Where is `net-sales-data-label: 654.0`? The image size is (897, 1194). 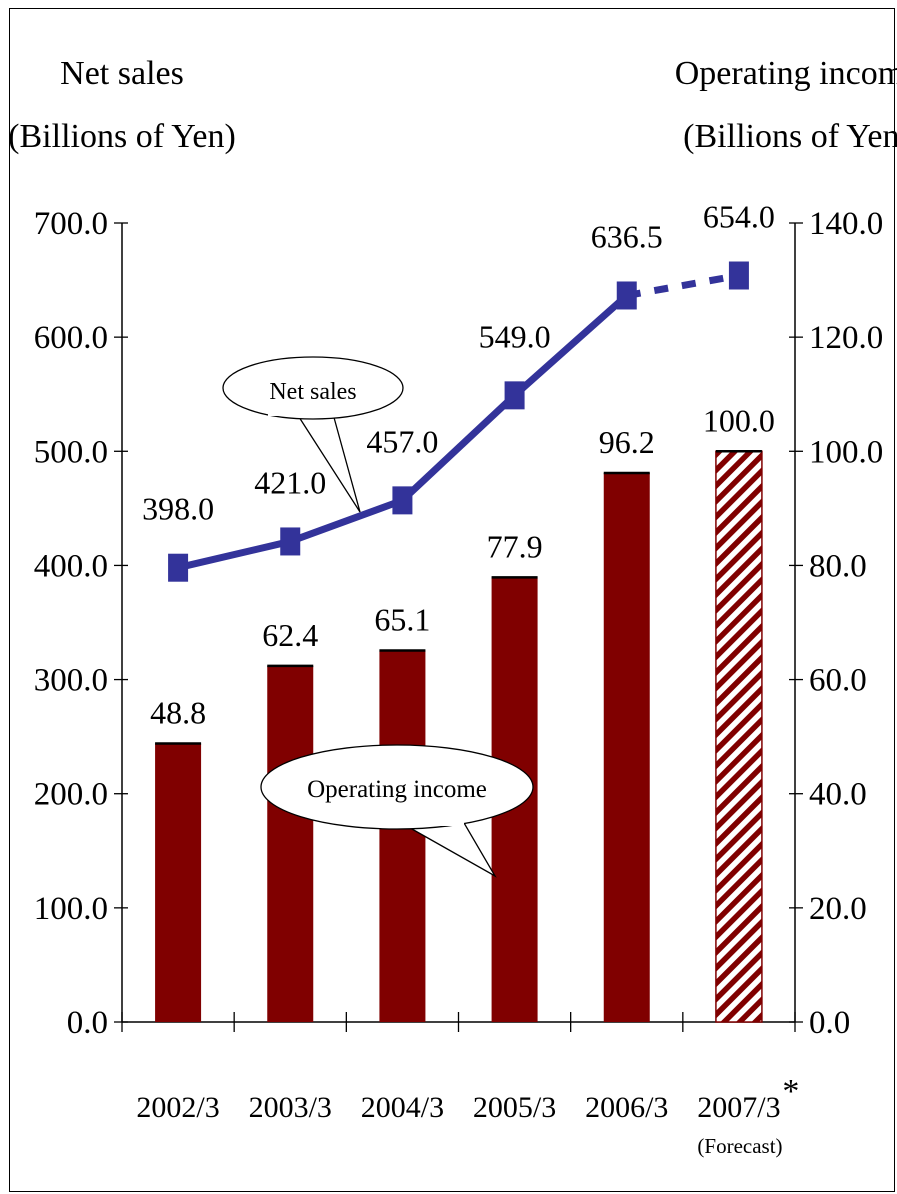
net-sales-data-label: 654.0 is located at coordinates (739, 217).